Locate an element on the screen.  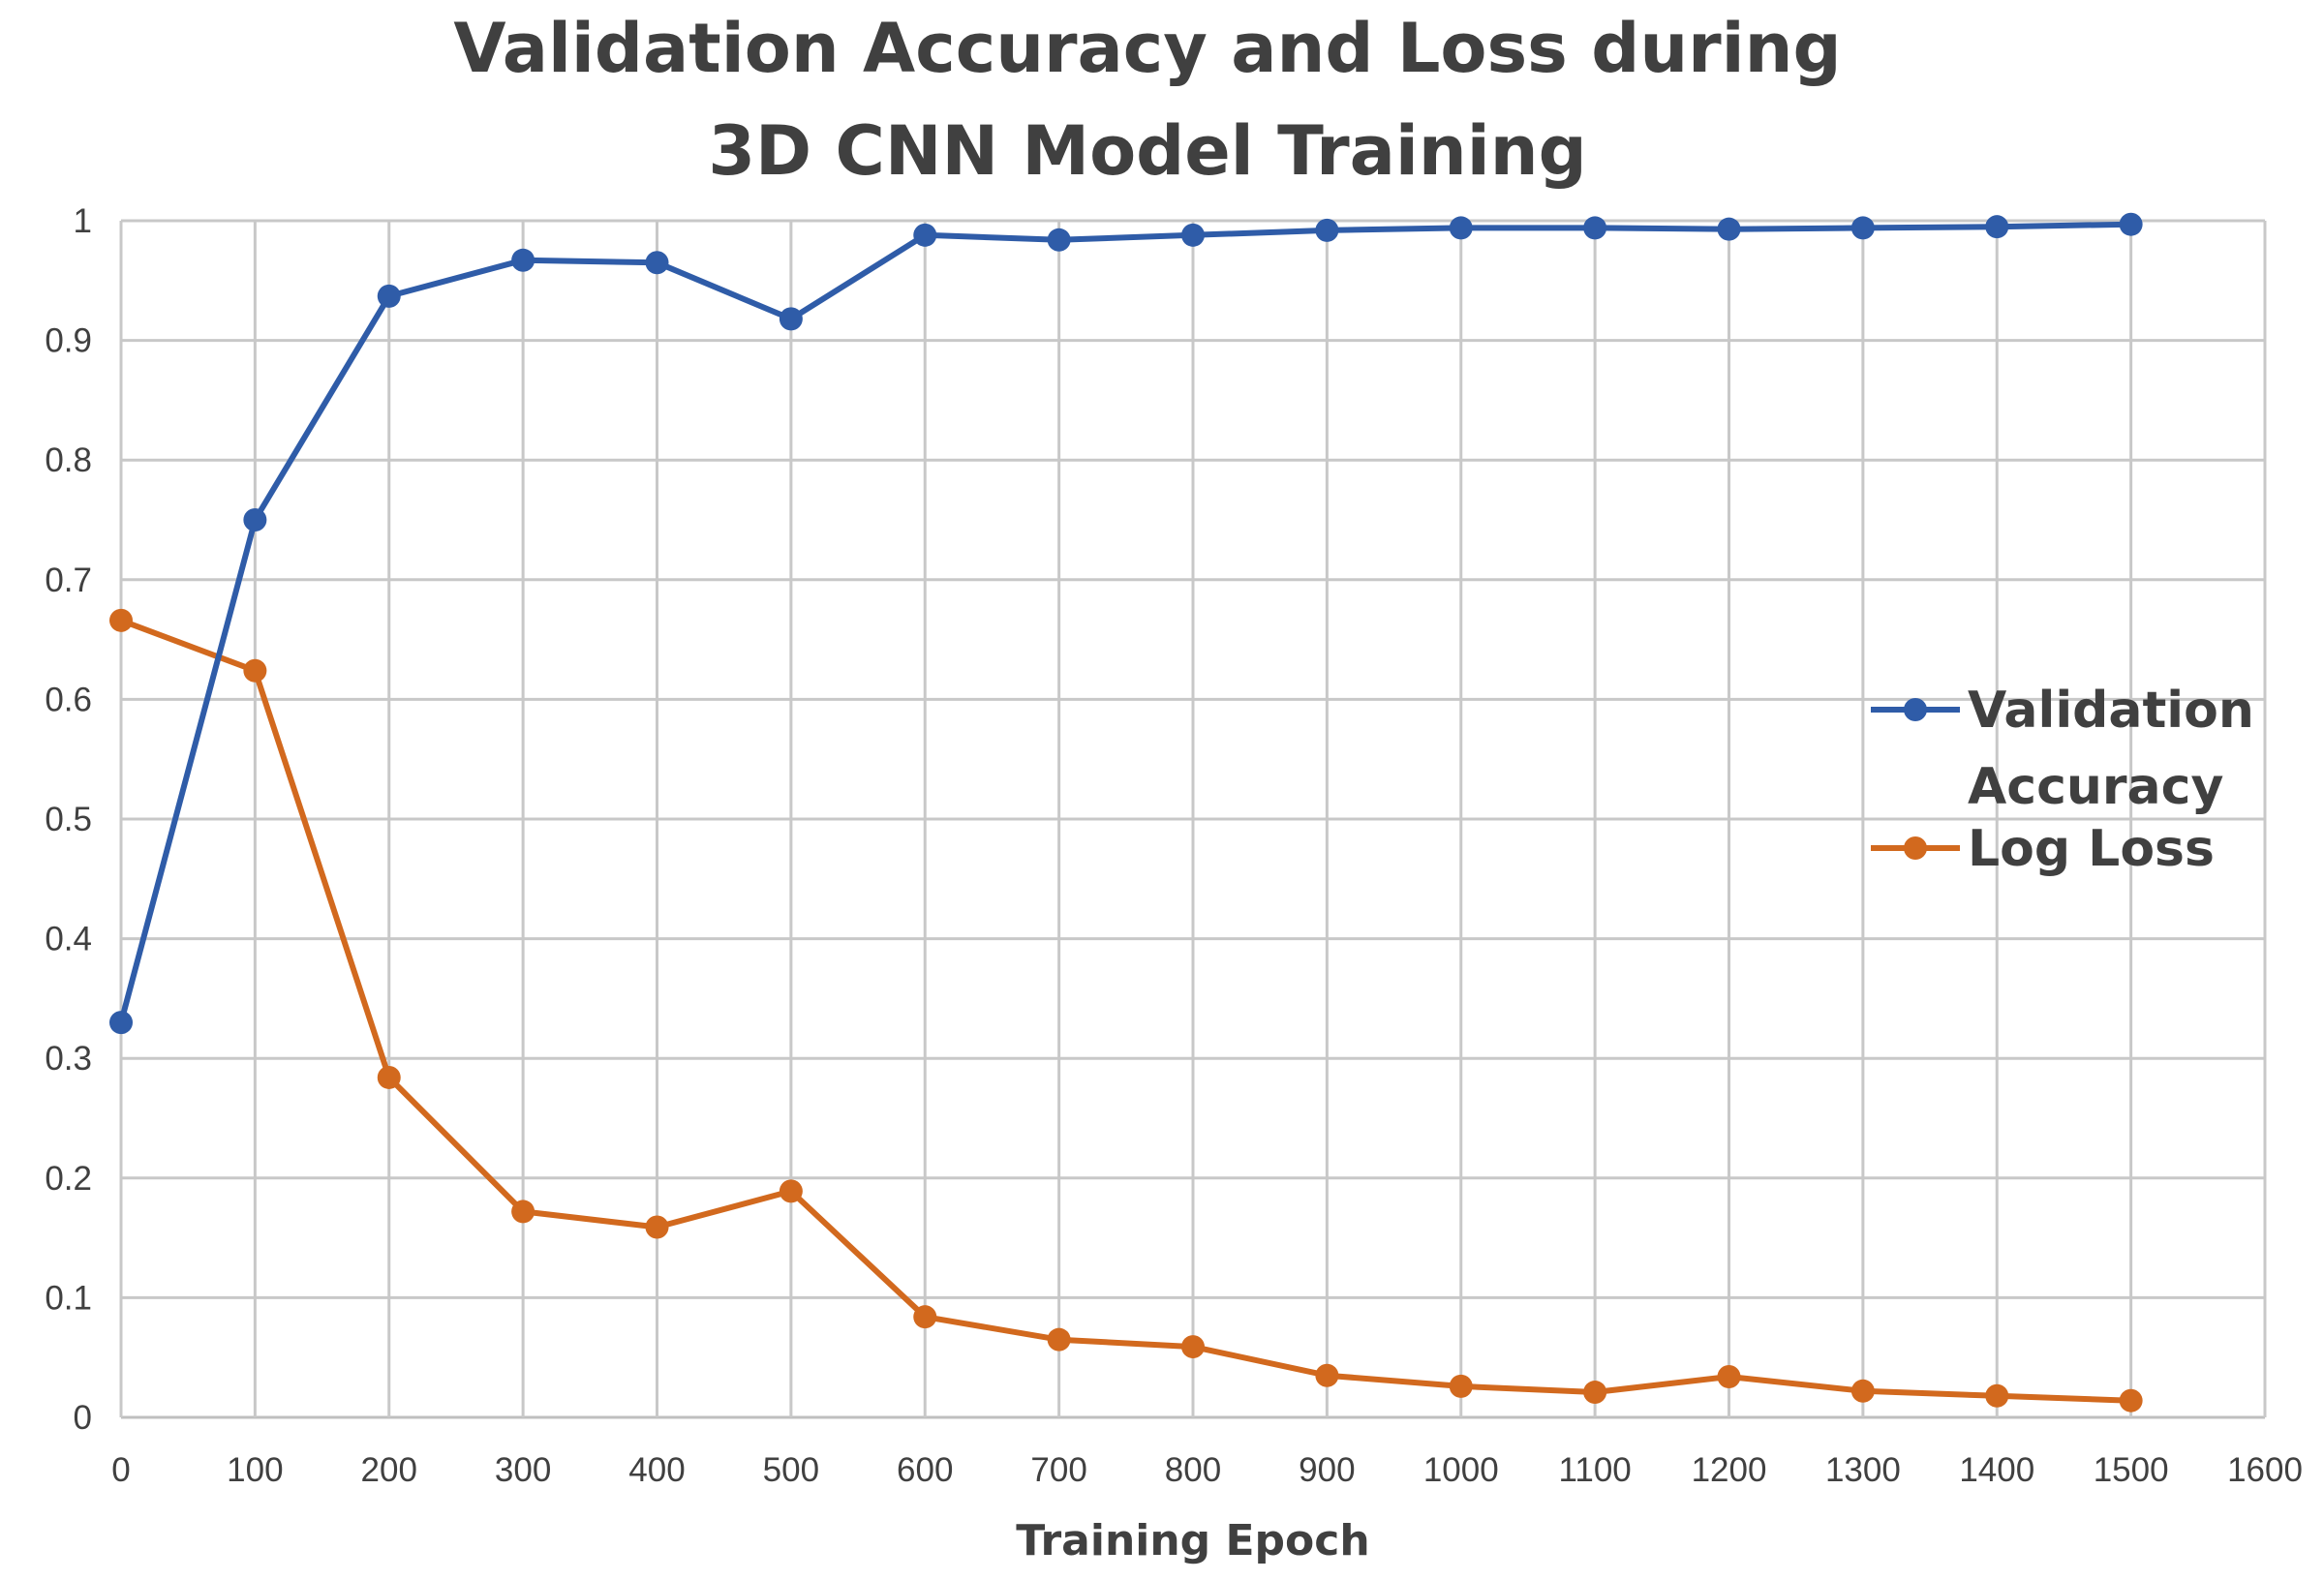
legend-entry-log-loss: Log Loss is located at coordinates (2043, 849).